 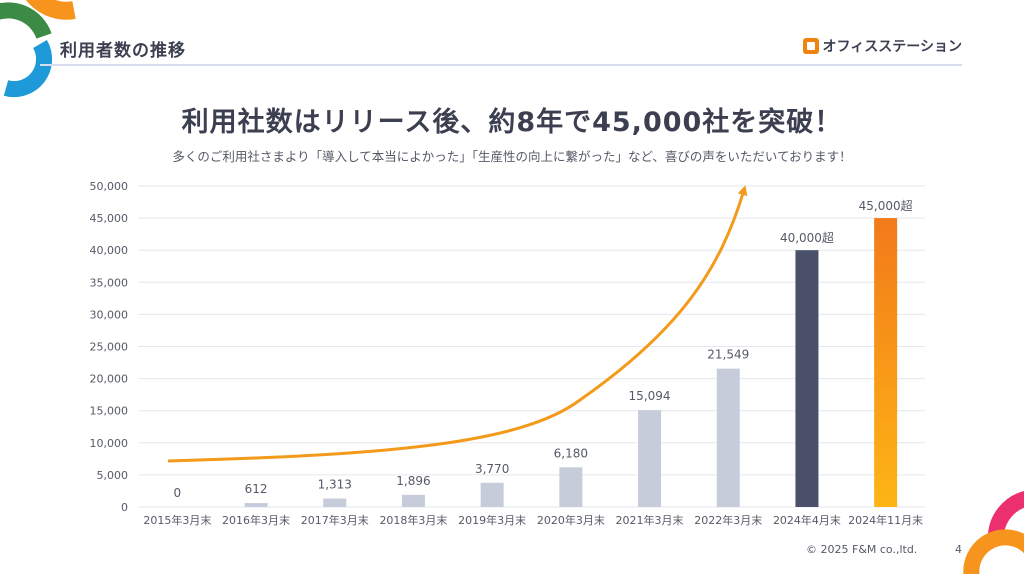 I want to click on copyright: © 2025 F&M co.,ltd., so click(x=862, y=549).